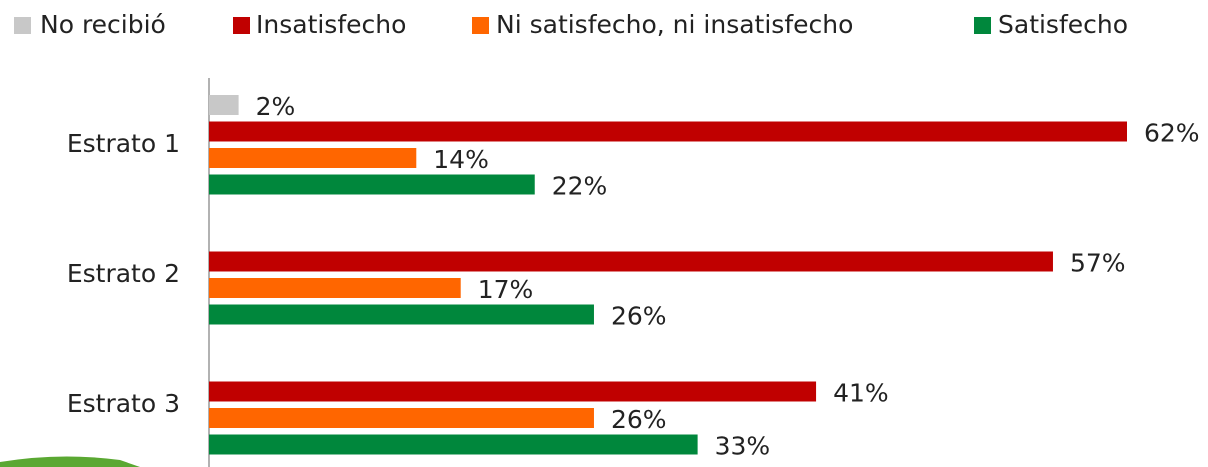  I want to click on data-label: 62%, so click(1172, 133).